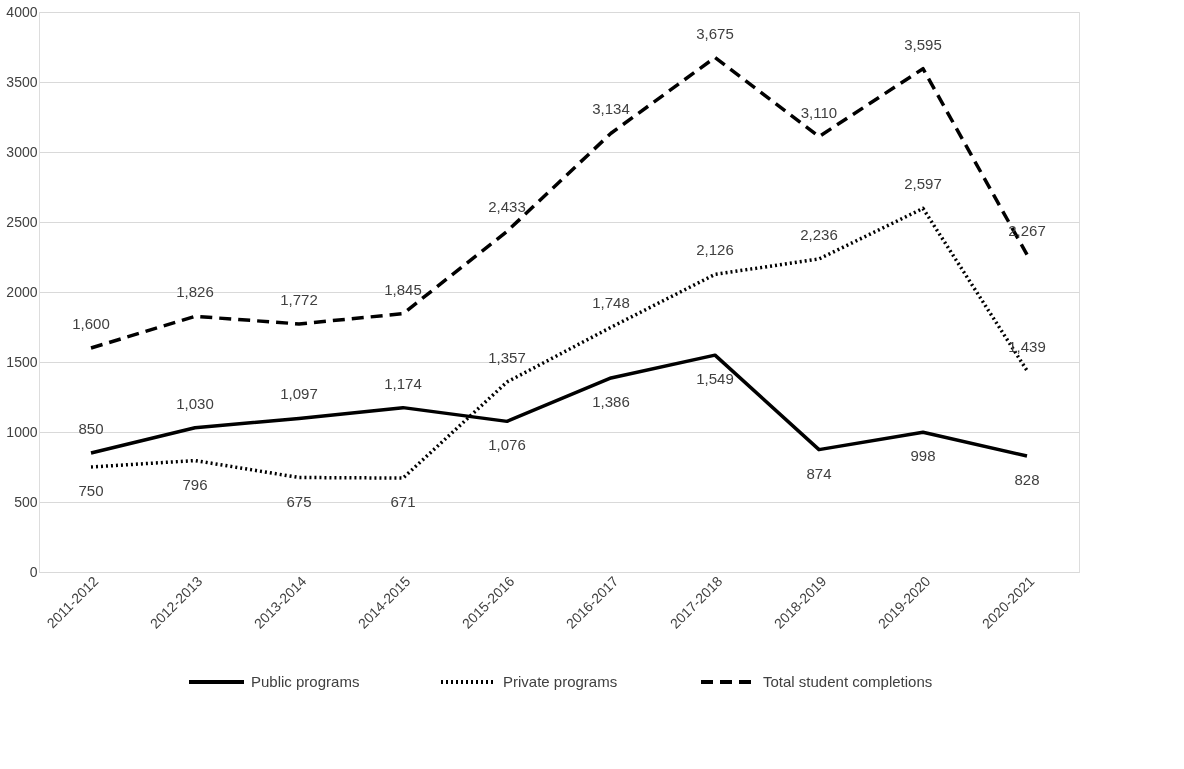 This screenshot has height=769, width=1184. I want to click on data-label: 1,600, so click(91, 323).